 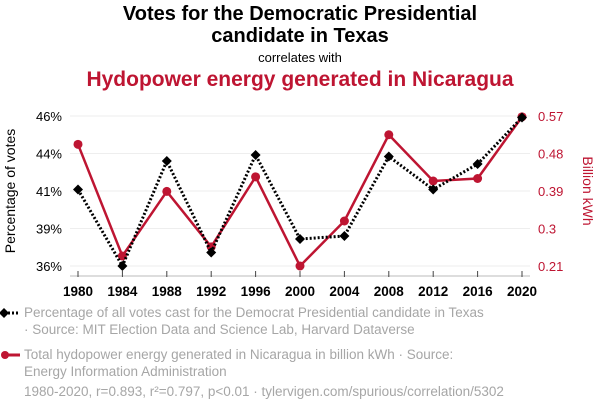 I want to click on y-right-axis-label: Billion kWh, so click(x=588, y=190).